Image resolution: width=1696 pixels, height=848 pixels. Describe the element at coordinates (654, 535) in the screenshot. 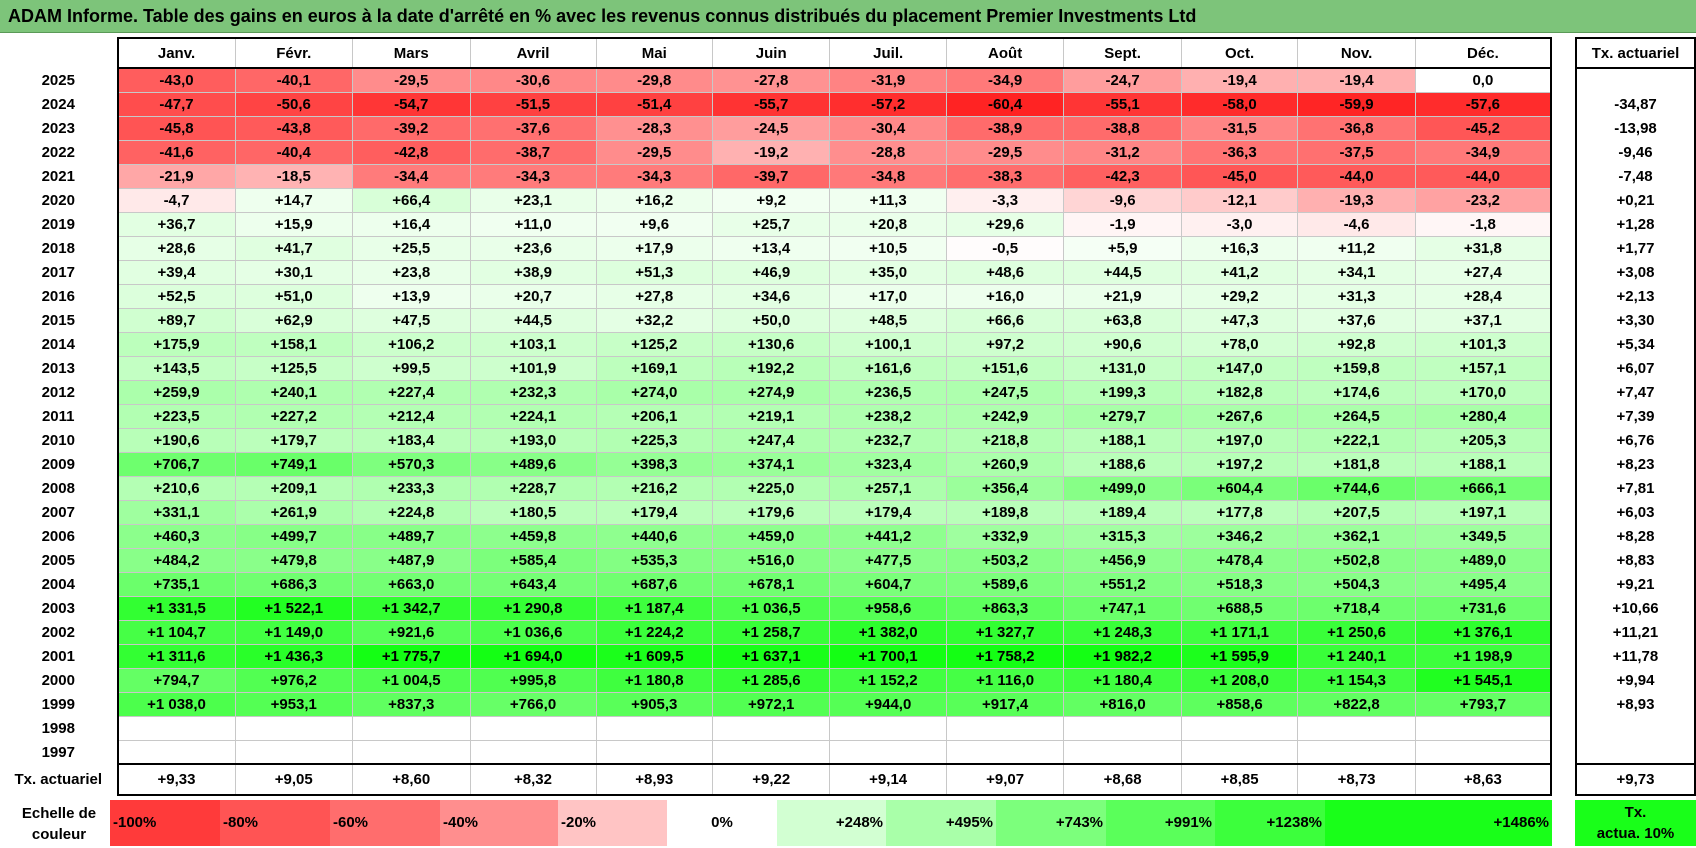

I see `gain-cell: +440,6` at that location.